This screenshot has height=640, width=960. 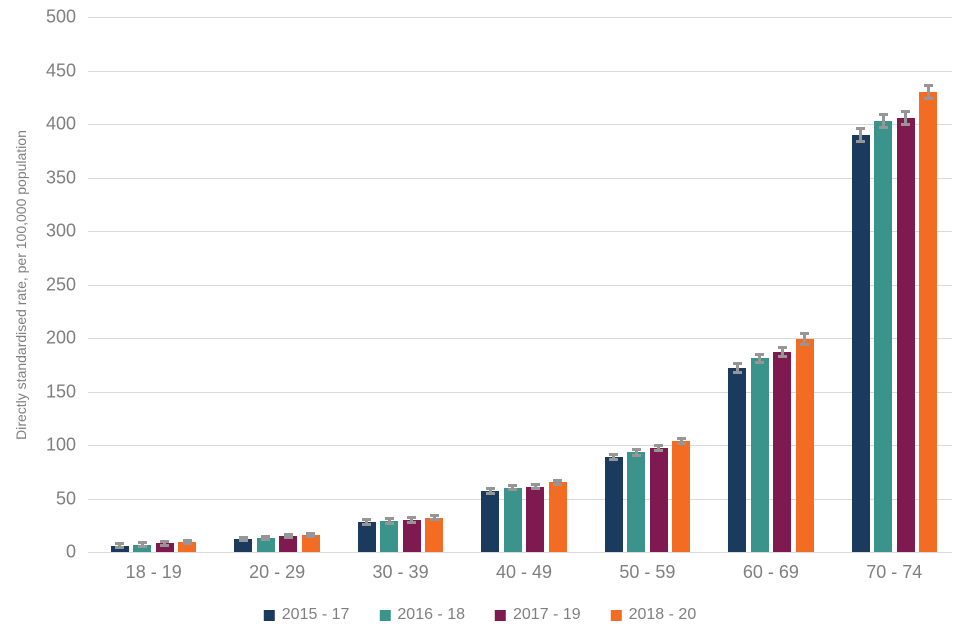 What do you see at coordinates (315, 614) in the screenshot?
I see `legend-label: 2015 - 17` at bounding box center [315, 614].